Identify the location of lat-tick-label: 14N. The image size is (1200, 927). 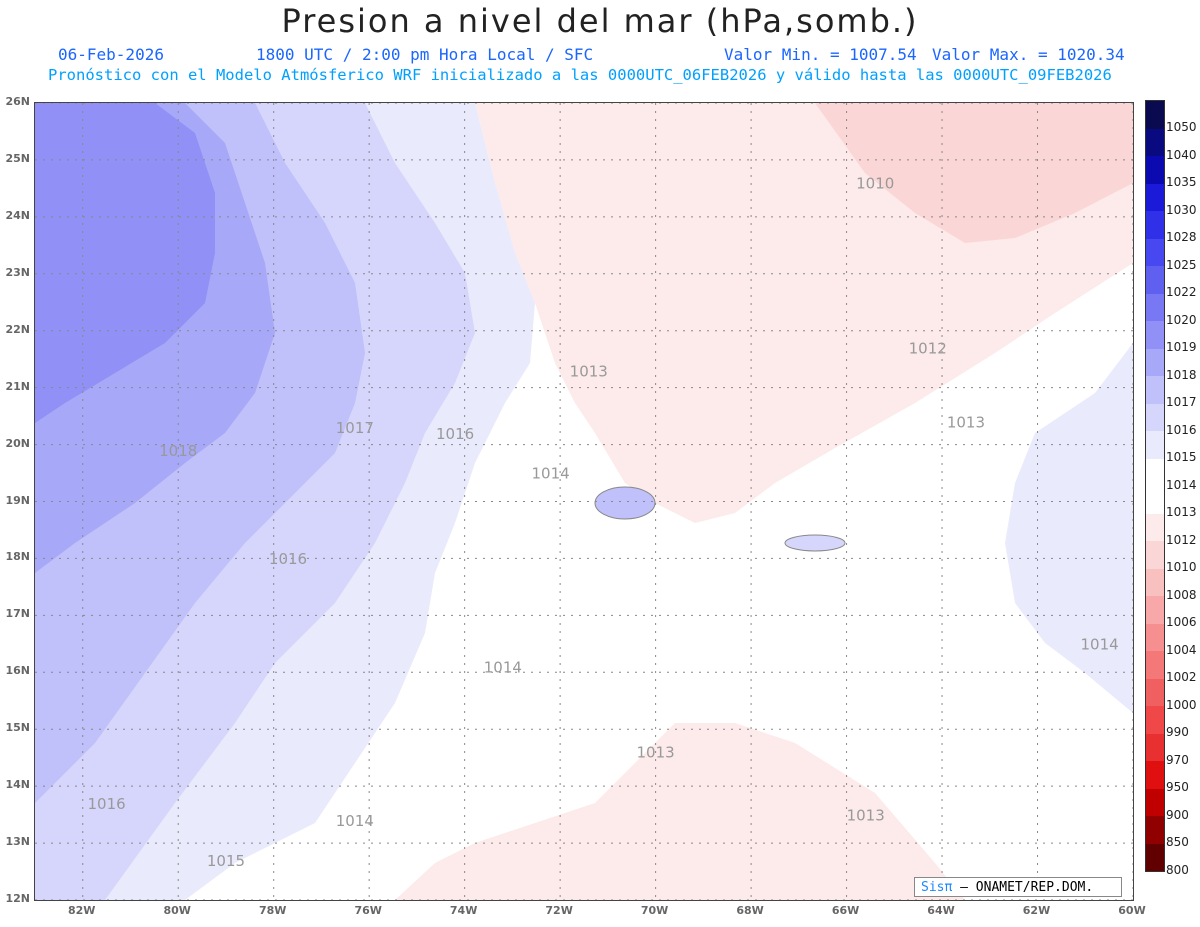
(17, 785).